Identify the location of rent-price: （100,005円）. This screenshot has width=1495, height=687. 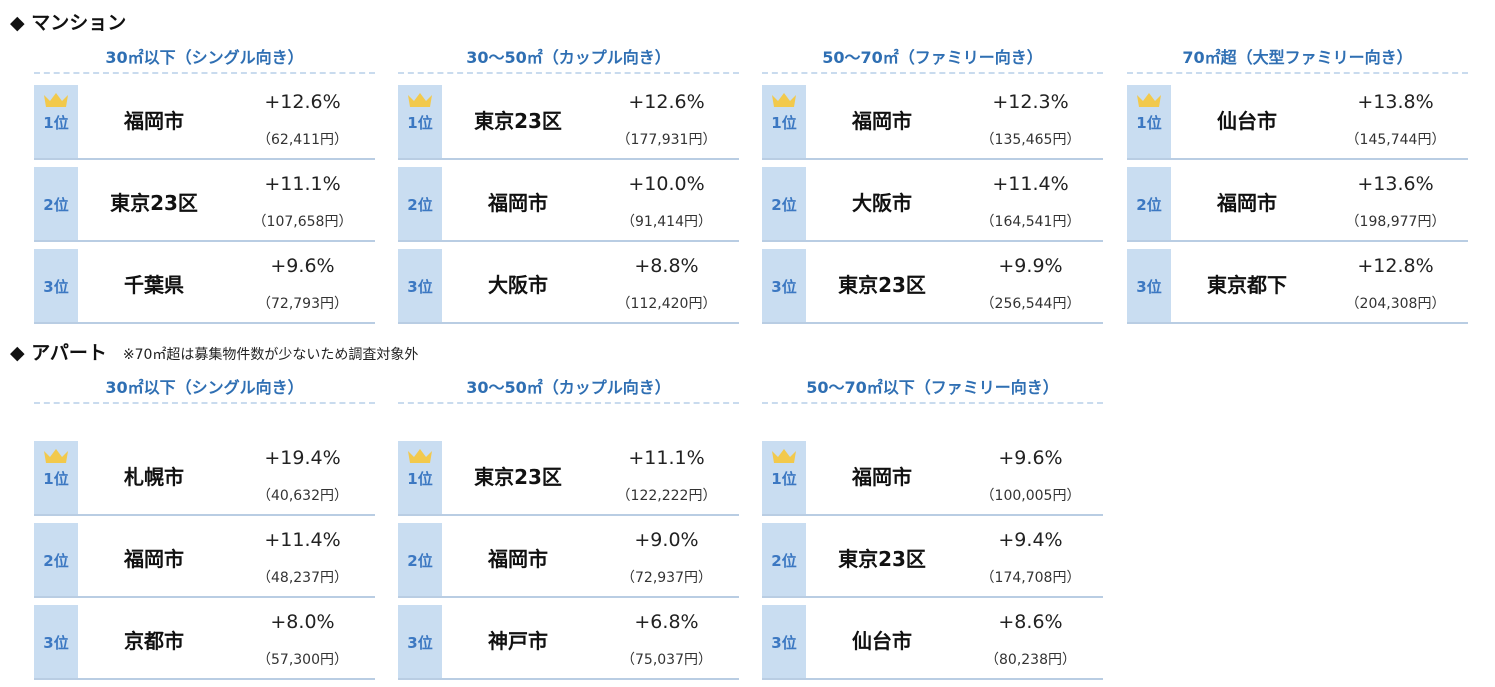
(1030, 496).